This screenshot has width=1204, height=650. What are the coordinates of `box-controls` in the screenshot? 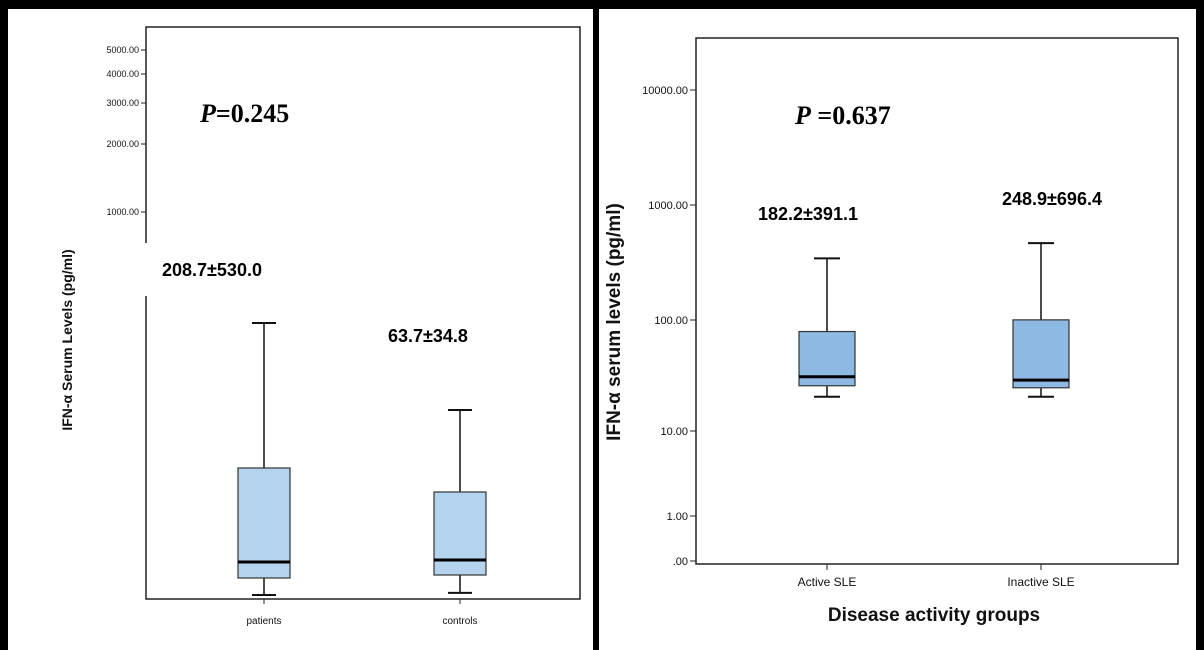 It's located at (460, 533).